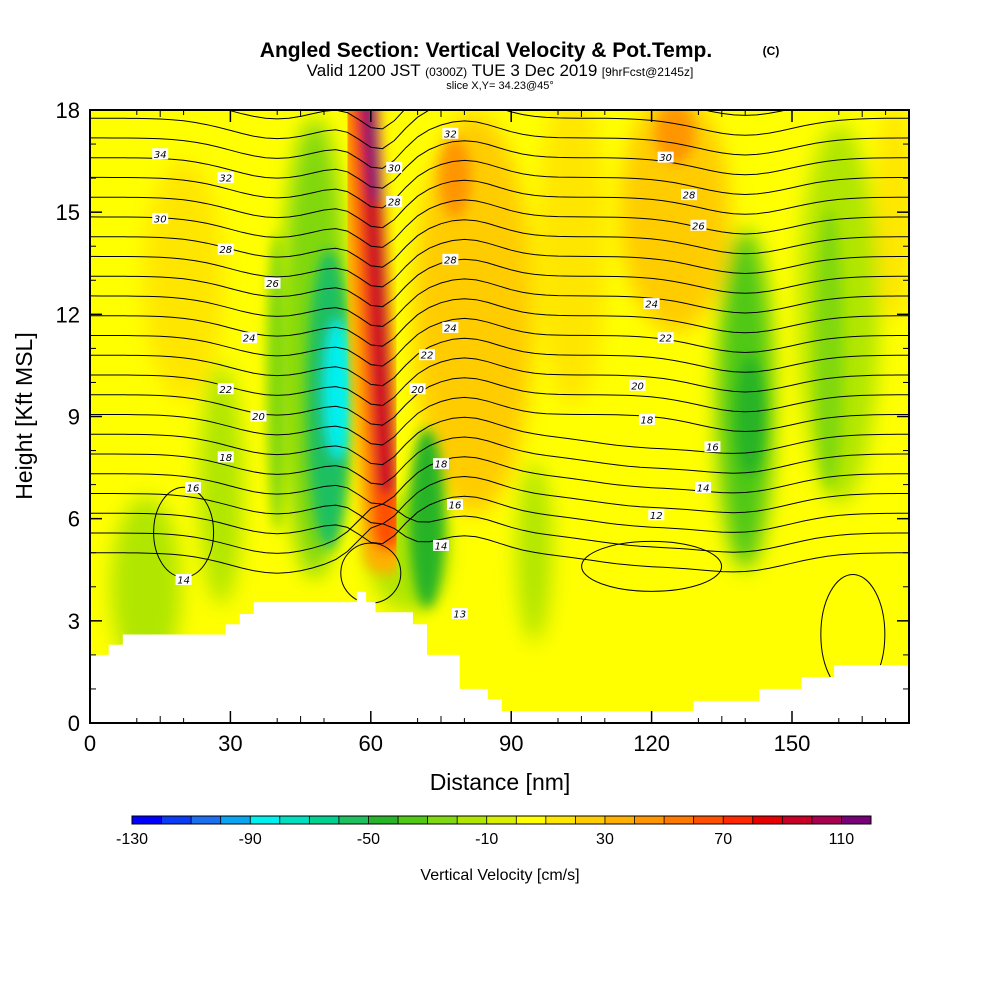 The height and width of the screenshot is (1000, 1000). What do you see at coordinates (230, 743) in the screenshot?
I see `x-tick-label: 30` at bounding box center [230, 743].